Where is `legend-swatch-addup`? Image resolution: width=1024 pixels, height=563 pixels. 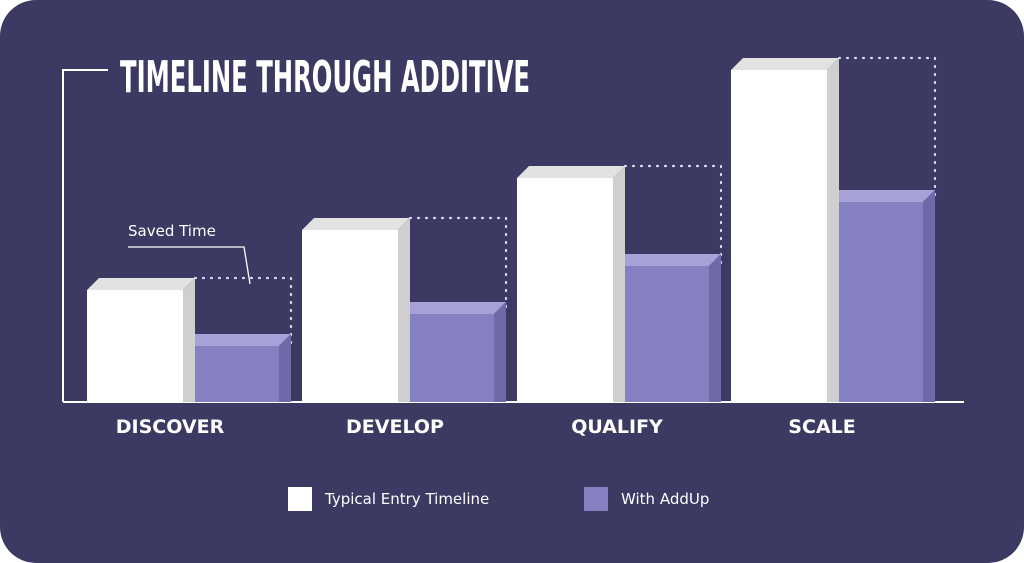 legend-swatch-addup is located at coordinates (596, 499).